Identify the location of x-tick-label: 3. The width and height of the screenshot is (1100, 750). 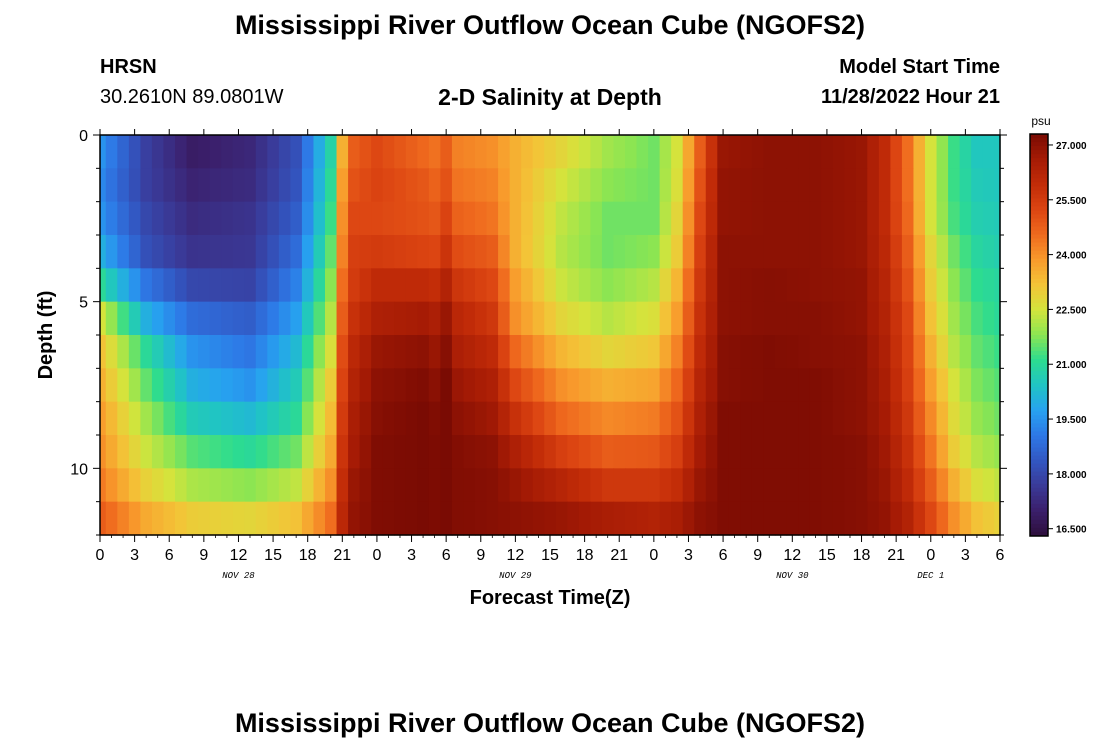
(965, 555).